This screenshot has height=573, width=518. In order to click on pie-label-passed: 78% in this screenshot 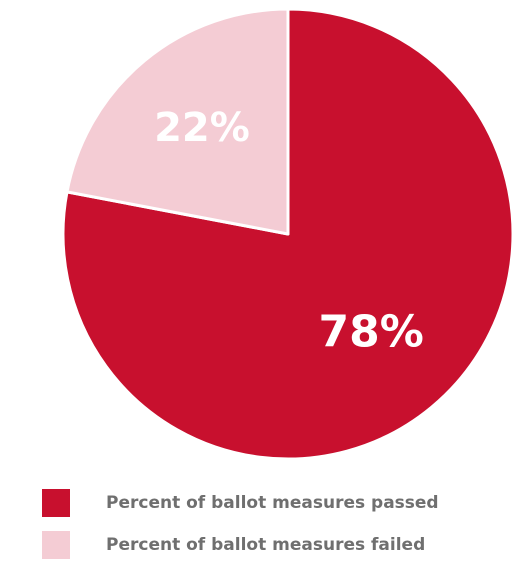, I will do `click(371, 332)`.